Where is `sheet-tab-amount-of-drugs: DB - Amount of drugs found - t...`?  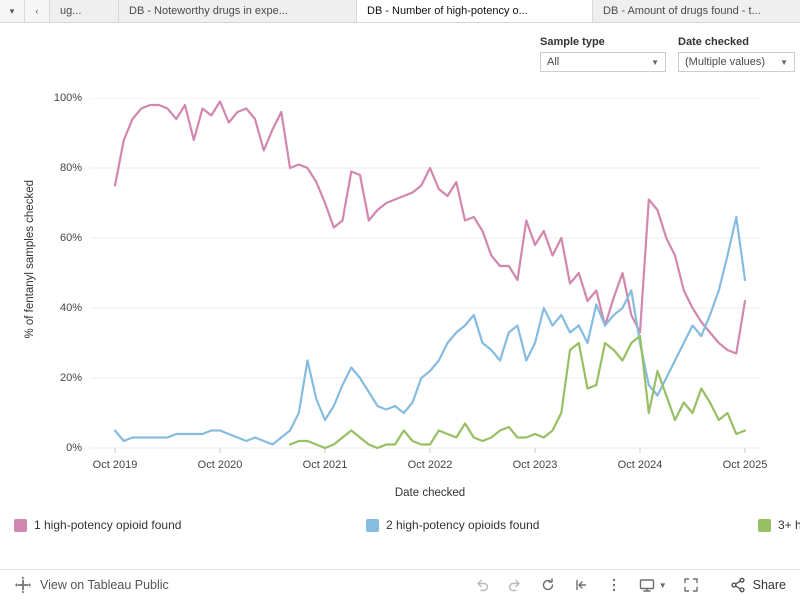 sheet-tab-amount-of-drugs: DB - Amount of drugs found - t... is located at coordinates (696, 11).